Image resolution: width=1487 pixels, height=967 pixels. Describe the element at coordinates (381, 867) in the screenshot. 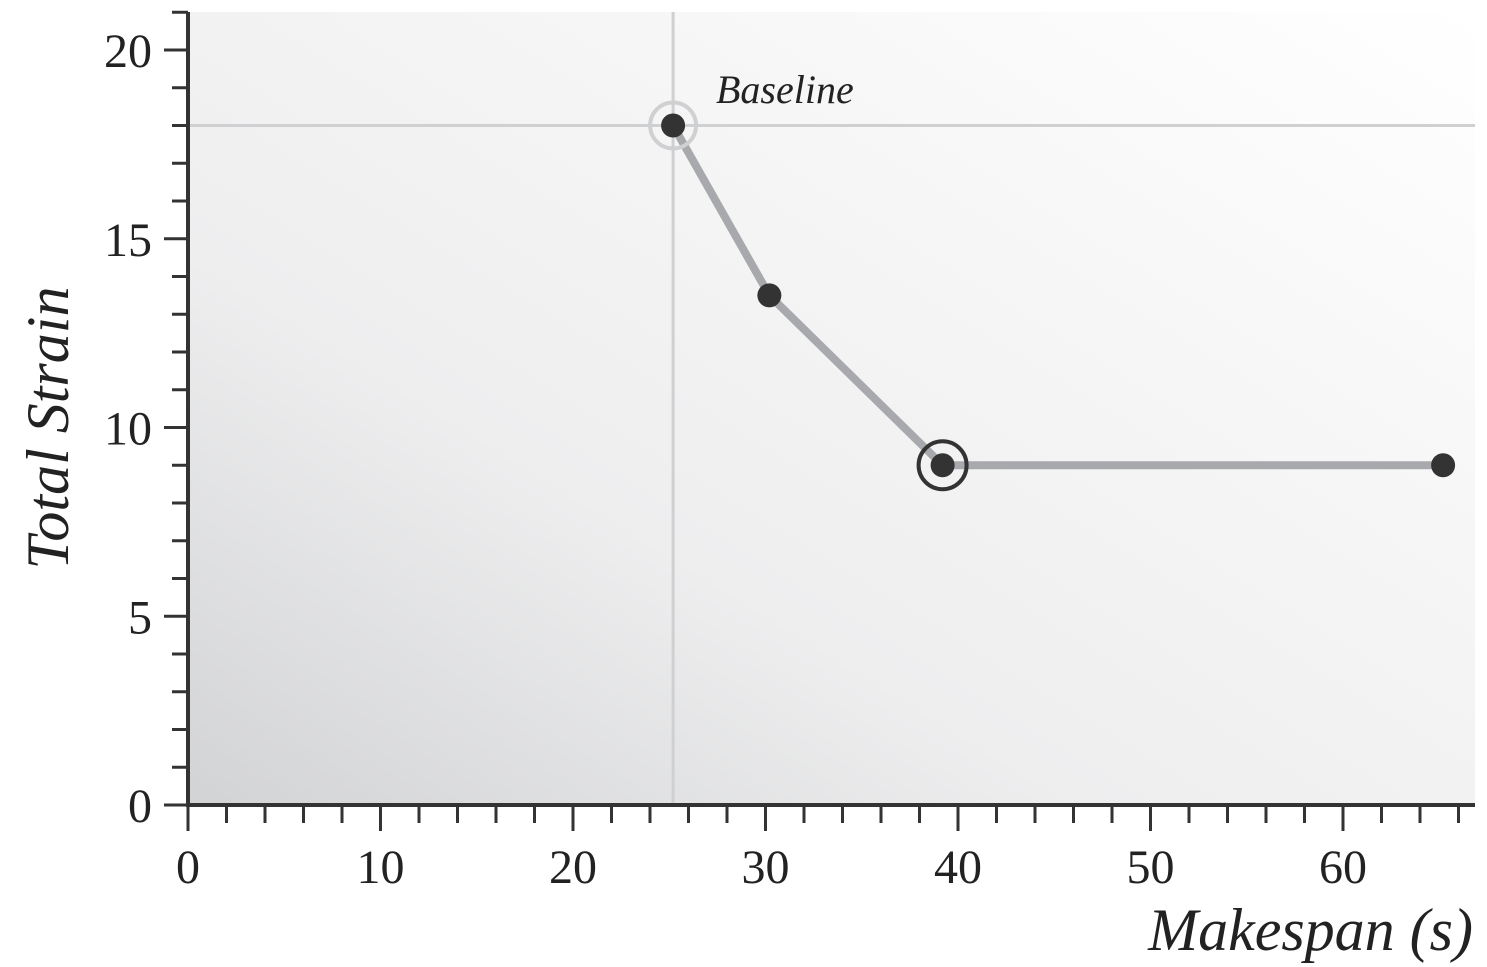

I see `x-tick-label: 10` at that location.